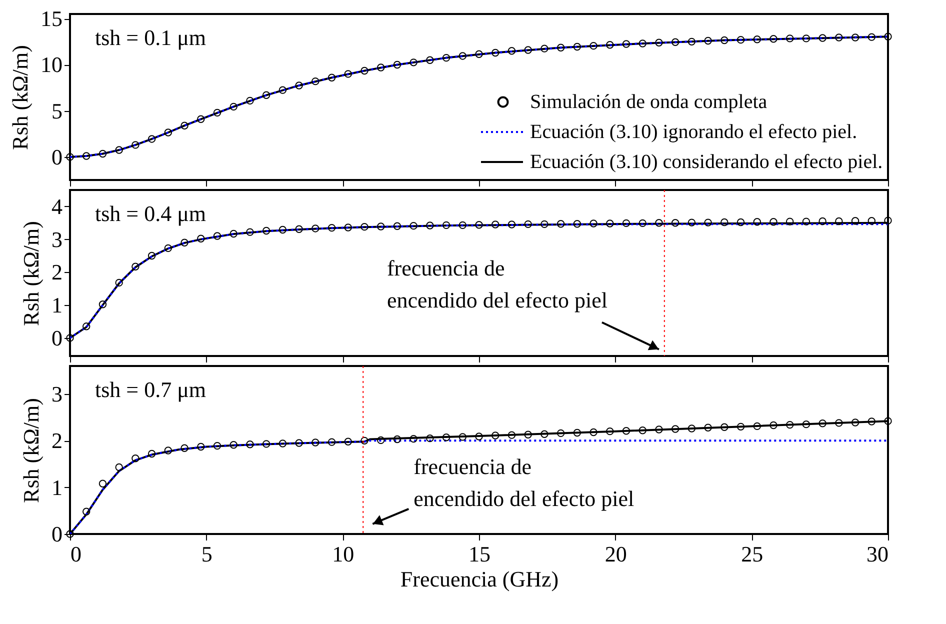 The height and width of the screenshot is (624, 946). I want to click on y-tick-label: 15, so click(51, 19).